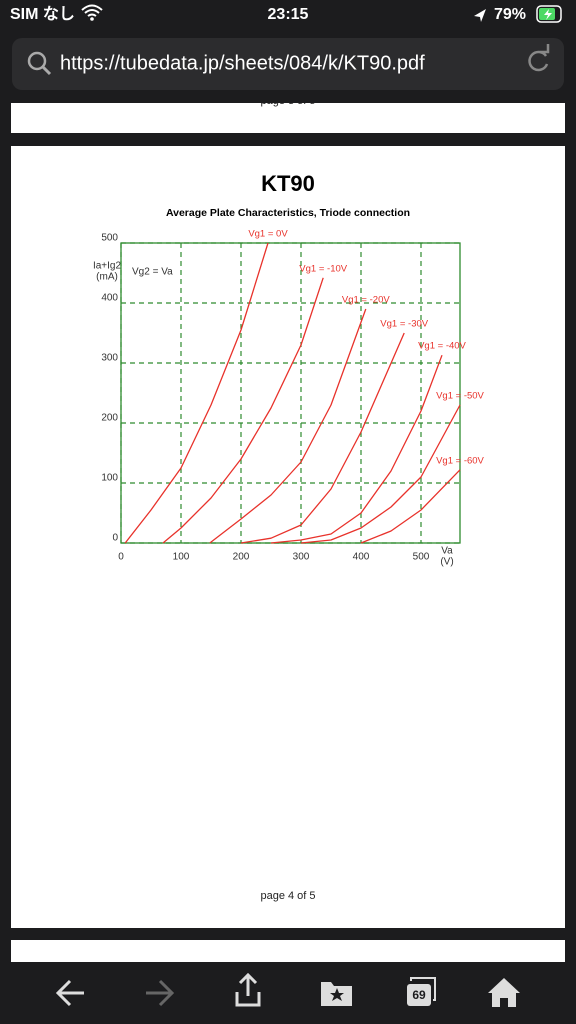 The image size is (576, 1024). What do you see at coordinates (361, 557) in the screenshot?
I see `x-tick-label: 400` at bounding box center [361, 557].